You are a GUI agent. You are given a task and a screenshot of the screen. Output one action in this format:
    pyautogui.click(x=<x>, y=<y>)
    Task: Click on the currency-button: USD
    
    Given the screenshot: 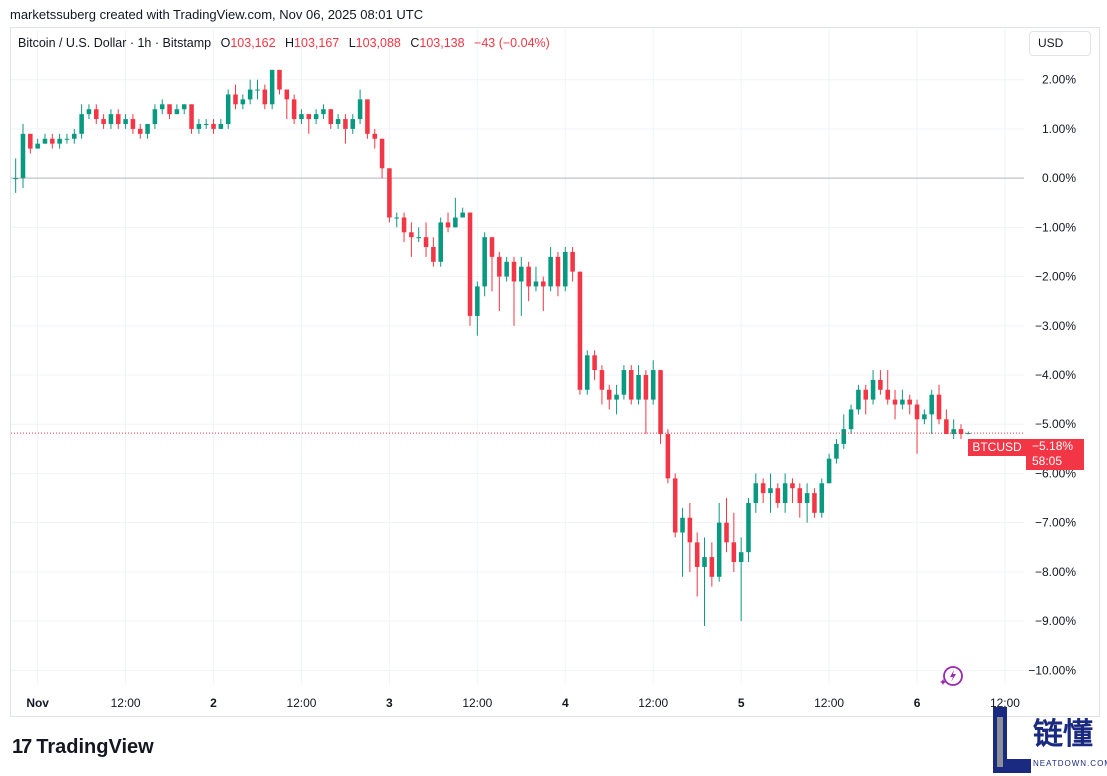 What is the action you would take?
    pyautogui.click(x=1060, y=43)
    